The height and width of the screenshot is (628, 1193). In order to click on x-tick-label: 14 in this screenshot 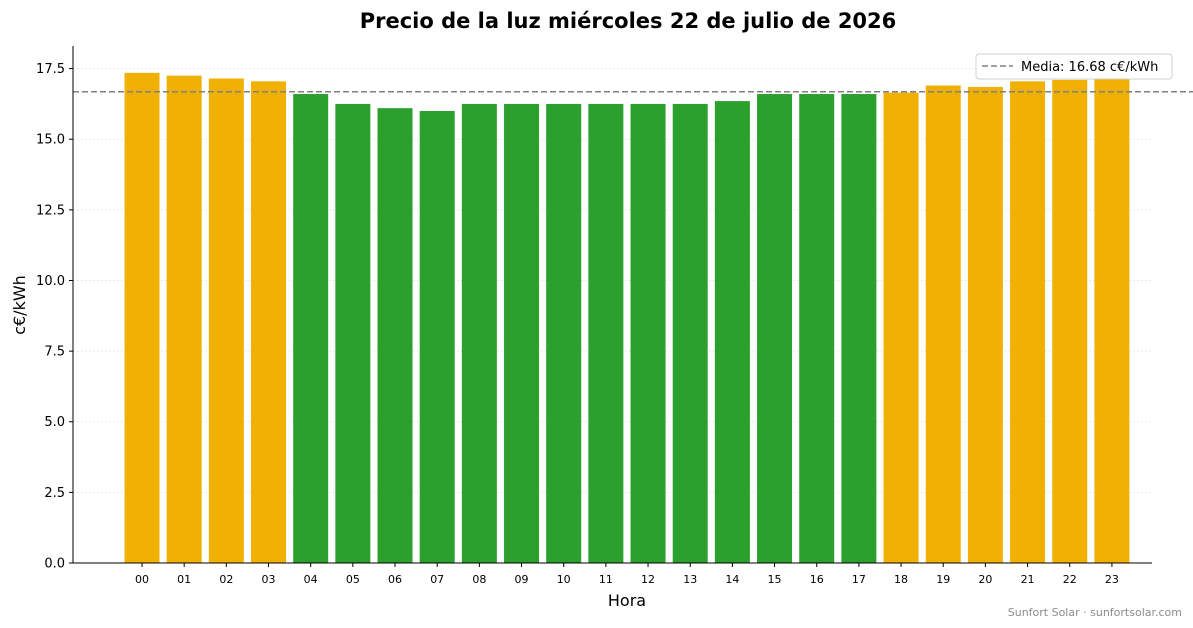, I will do `click(732, 579)`.